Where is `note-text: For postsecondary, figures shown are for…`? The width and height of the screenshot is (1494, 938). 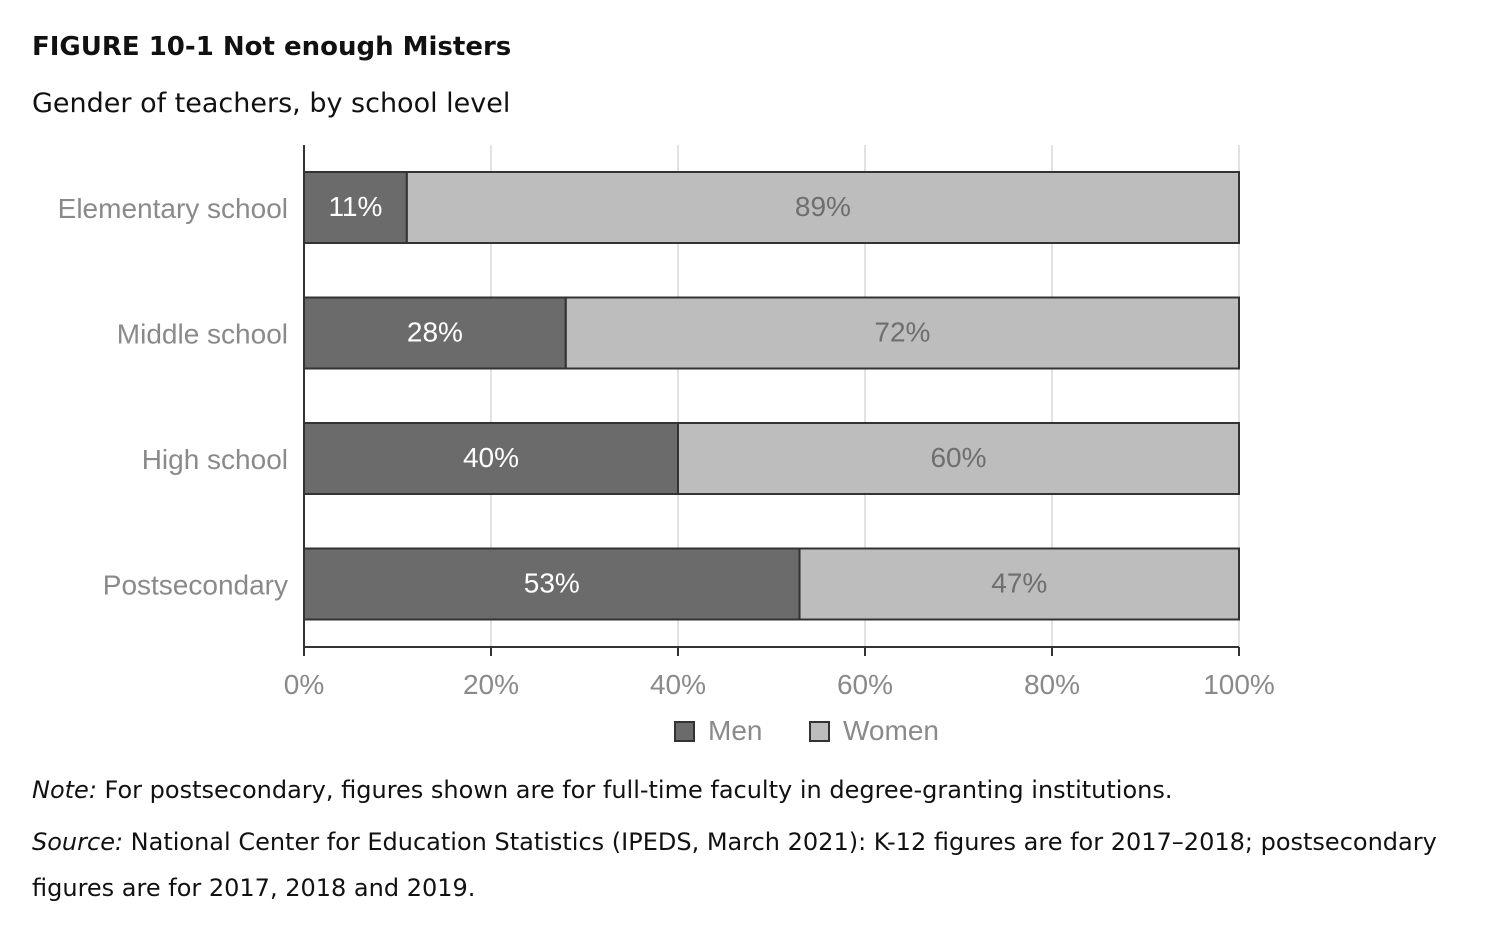
note-text: For postsecondary, figures shown are for… is located at coordinates (634, 790).